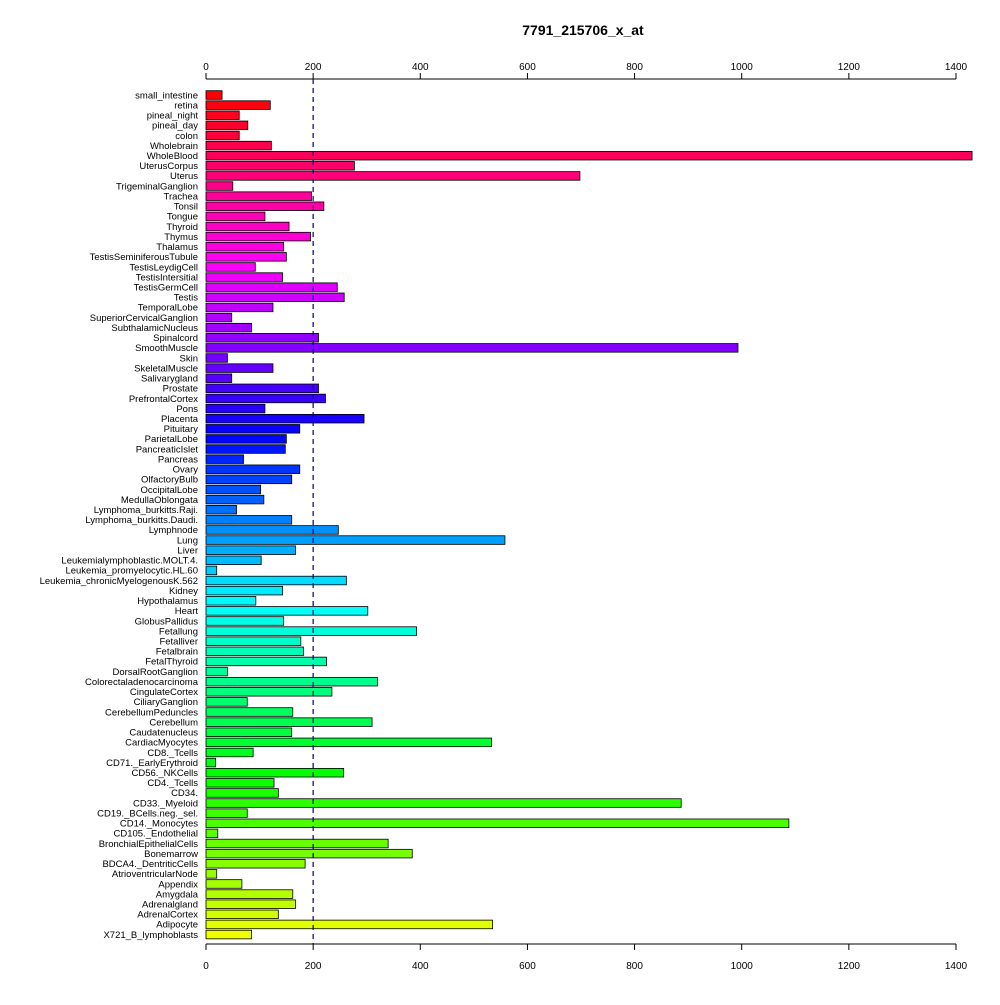  Describe the element at coordinates (178, 459) in the screenshot. I see `category-label: Pancreas` at that location.